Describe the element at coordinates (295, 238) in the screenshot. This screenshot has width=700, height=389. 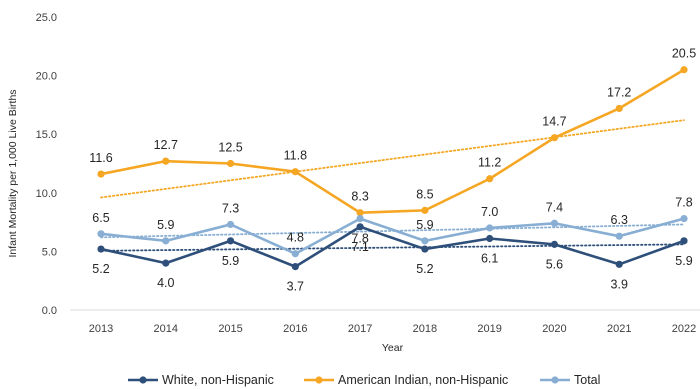
I see `data-label: 4.8` at that location.